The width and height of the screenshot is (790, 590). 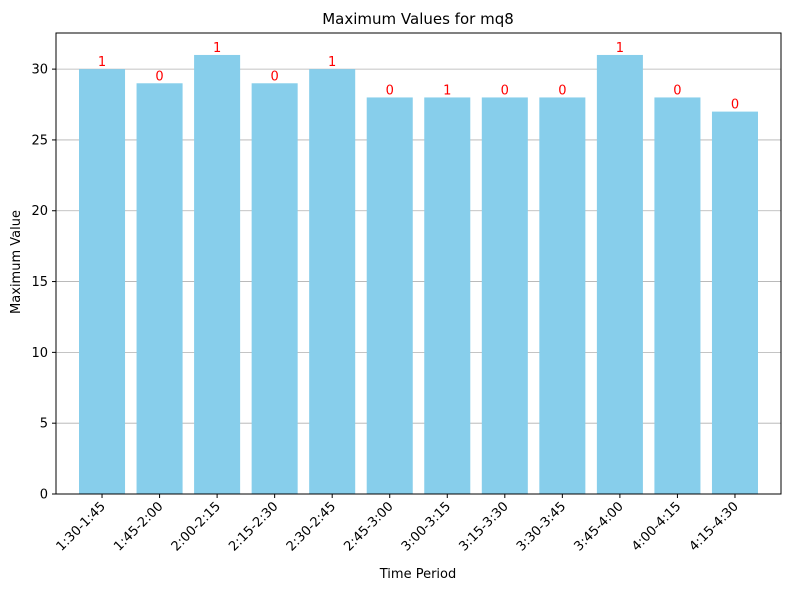 I want to click on bar-label-2: 1, so click(x=217, y=48).